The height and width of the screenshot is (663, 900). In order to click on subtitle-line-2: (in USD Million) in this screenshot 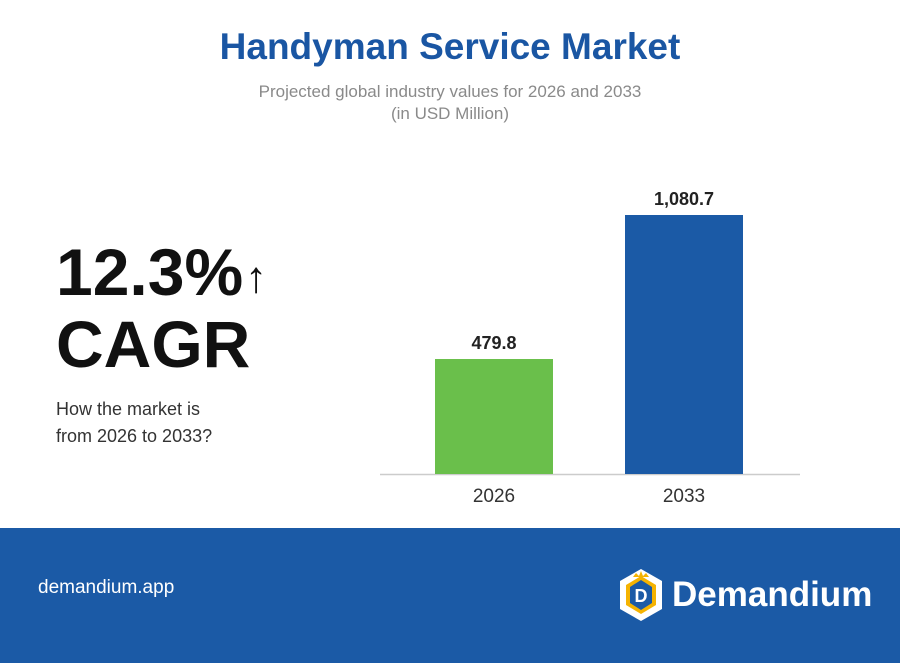, I will do `click(450, 113)`.